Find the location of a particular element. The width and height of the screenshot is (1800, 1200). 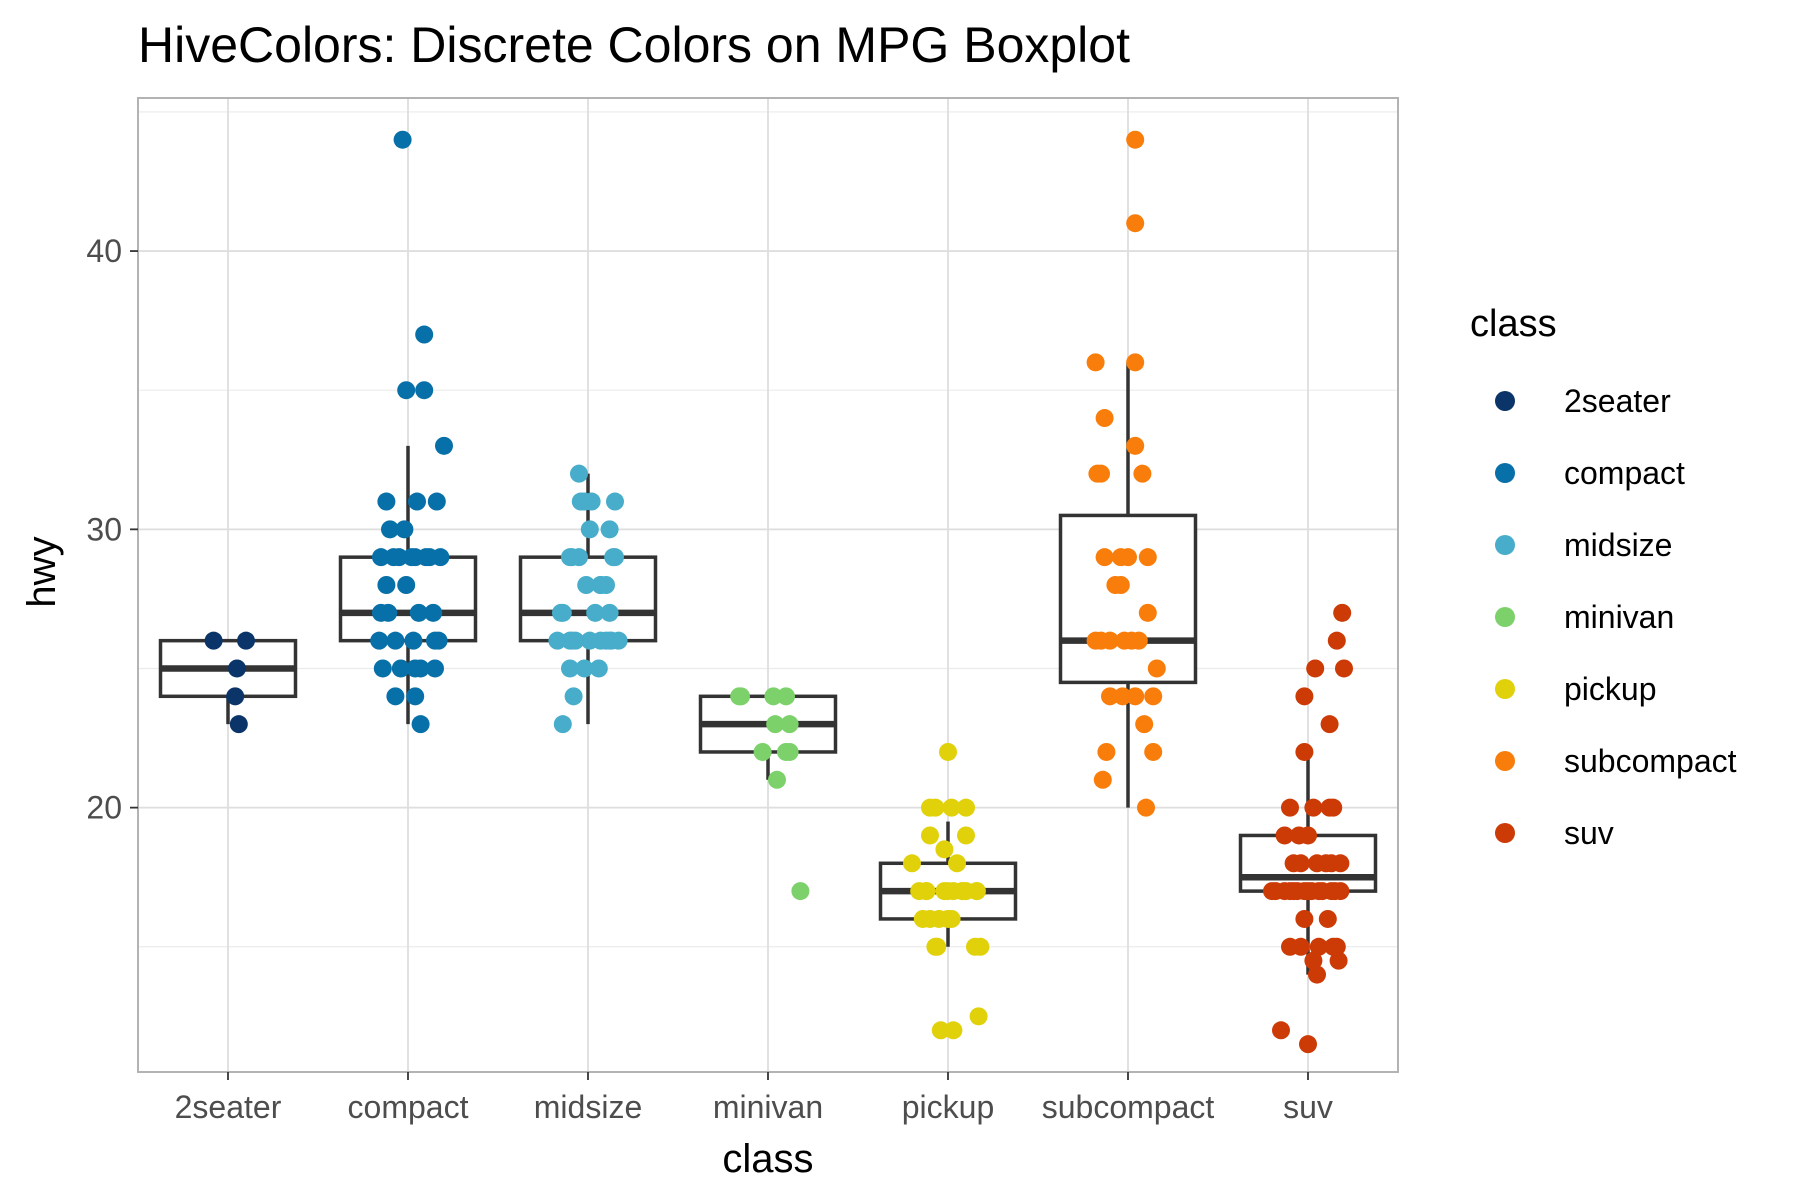

x-tick-label: subcompact is located at coordinates (1128, 1107).